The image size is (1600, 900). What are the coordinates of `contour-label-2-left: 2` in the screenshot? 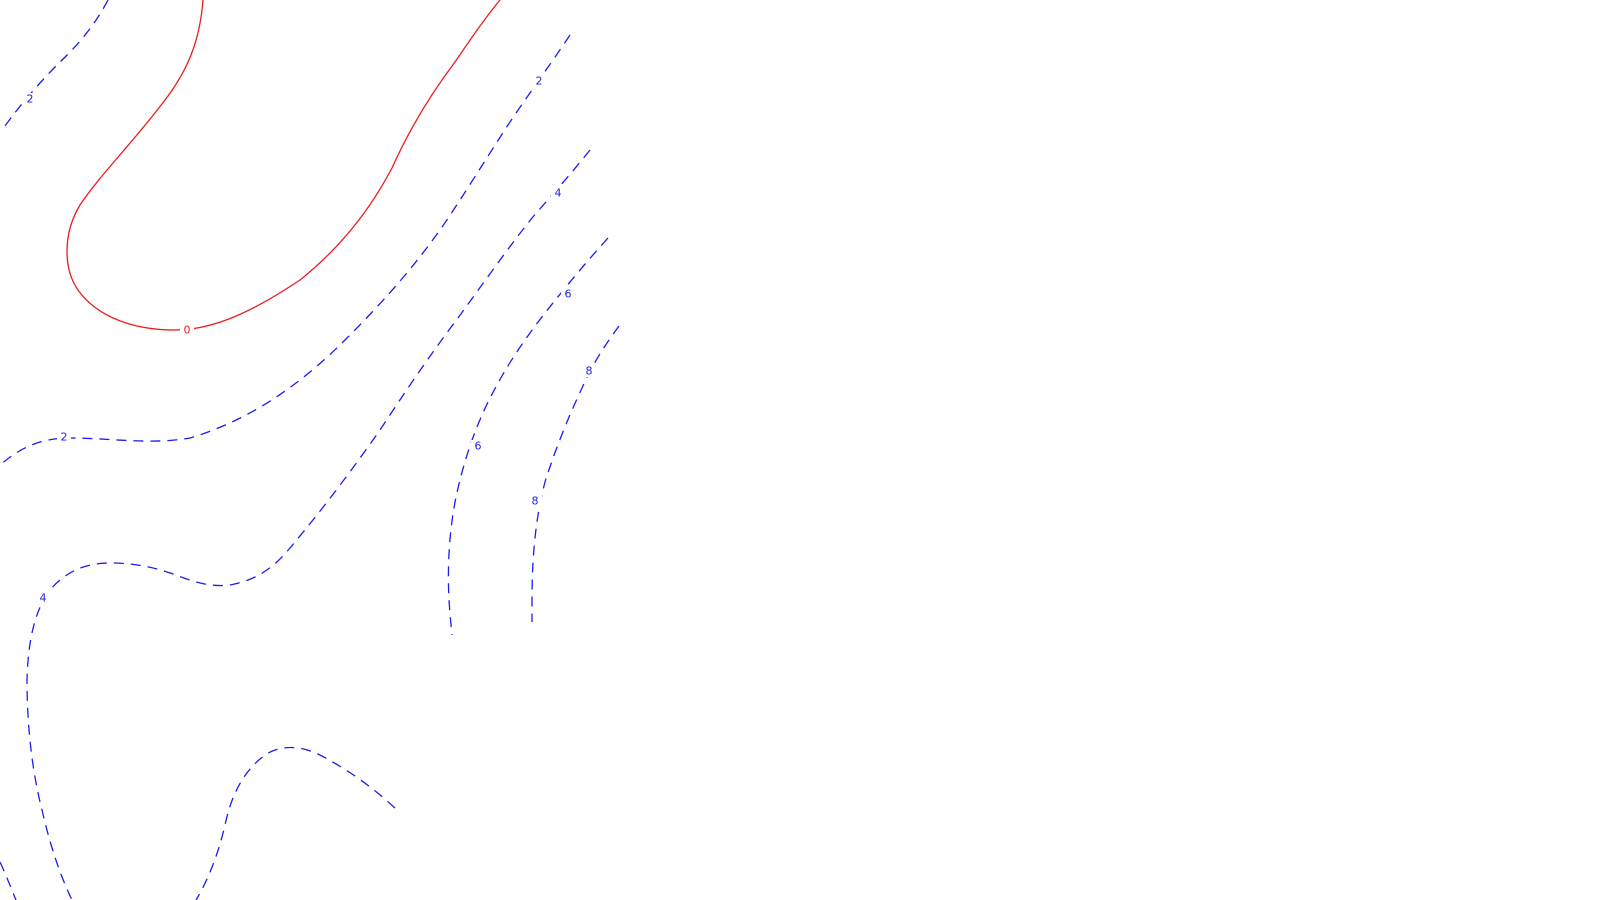 It's located at (64, 437).